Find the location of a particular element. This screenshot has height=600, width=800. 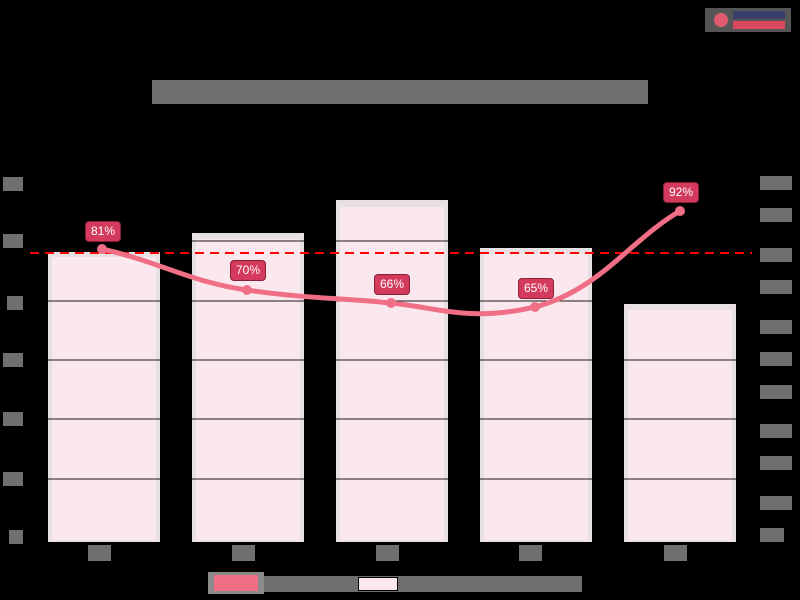

legend-item-bar is located at coordinates (378, 584).